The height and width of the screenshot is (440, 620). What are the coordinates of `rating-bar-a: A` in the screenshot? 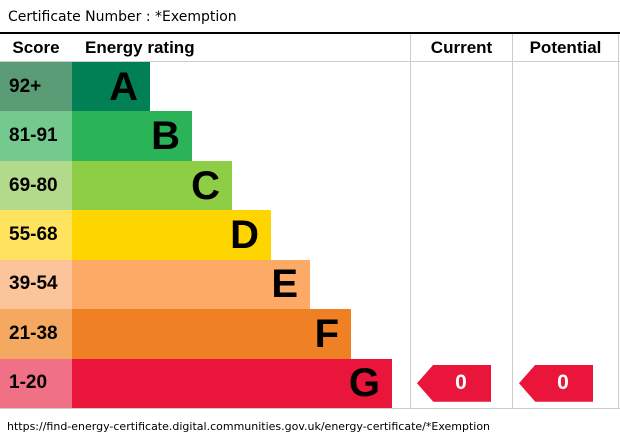 It's located at (111, 87).